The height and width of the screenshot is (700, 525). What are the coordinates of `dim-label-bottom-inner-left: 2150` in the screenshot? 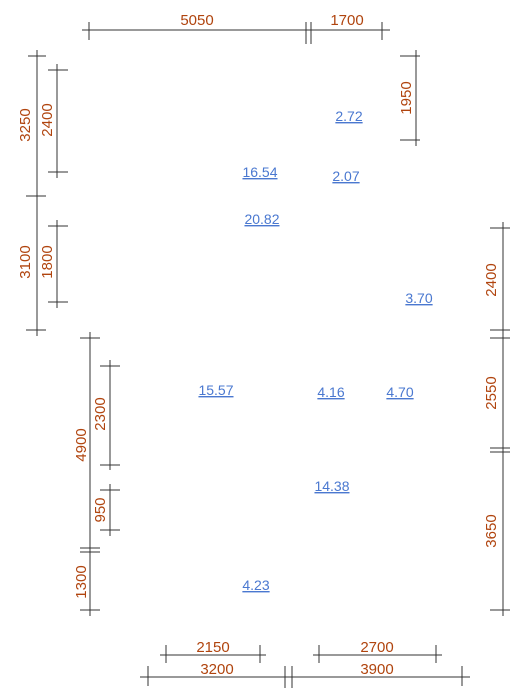 It's located at (212, 647).